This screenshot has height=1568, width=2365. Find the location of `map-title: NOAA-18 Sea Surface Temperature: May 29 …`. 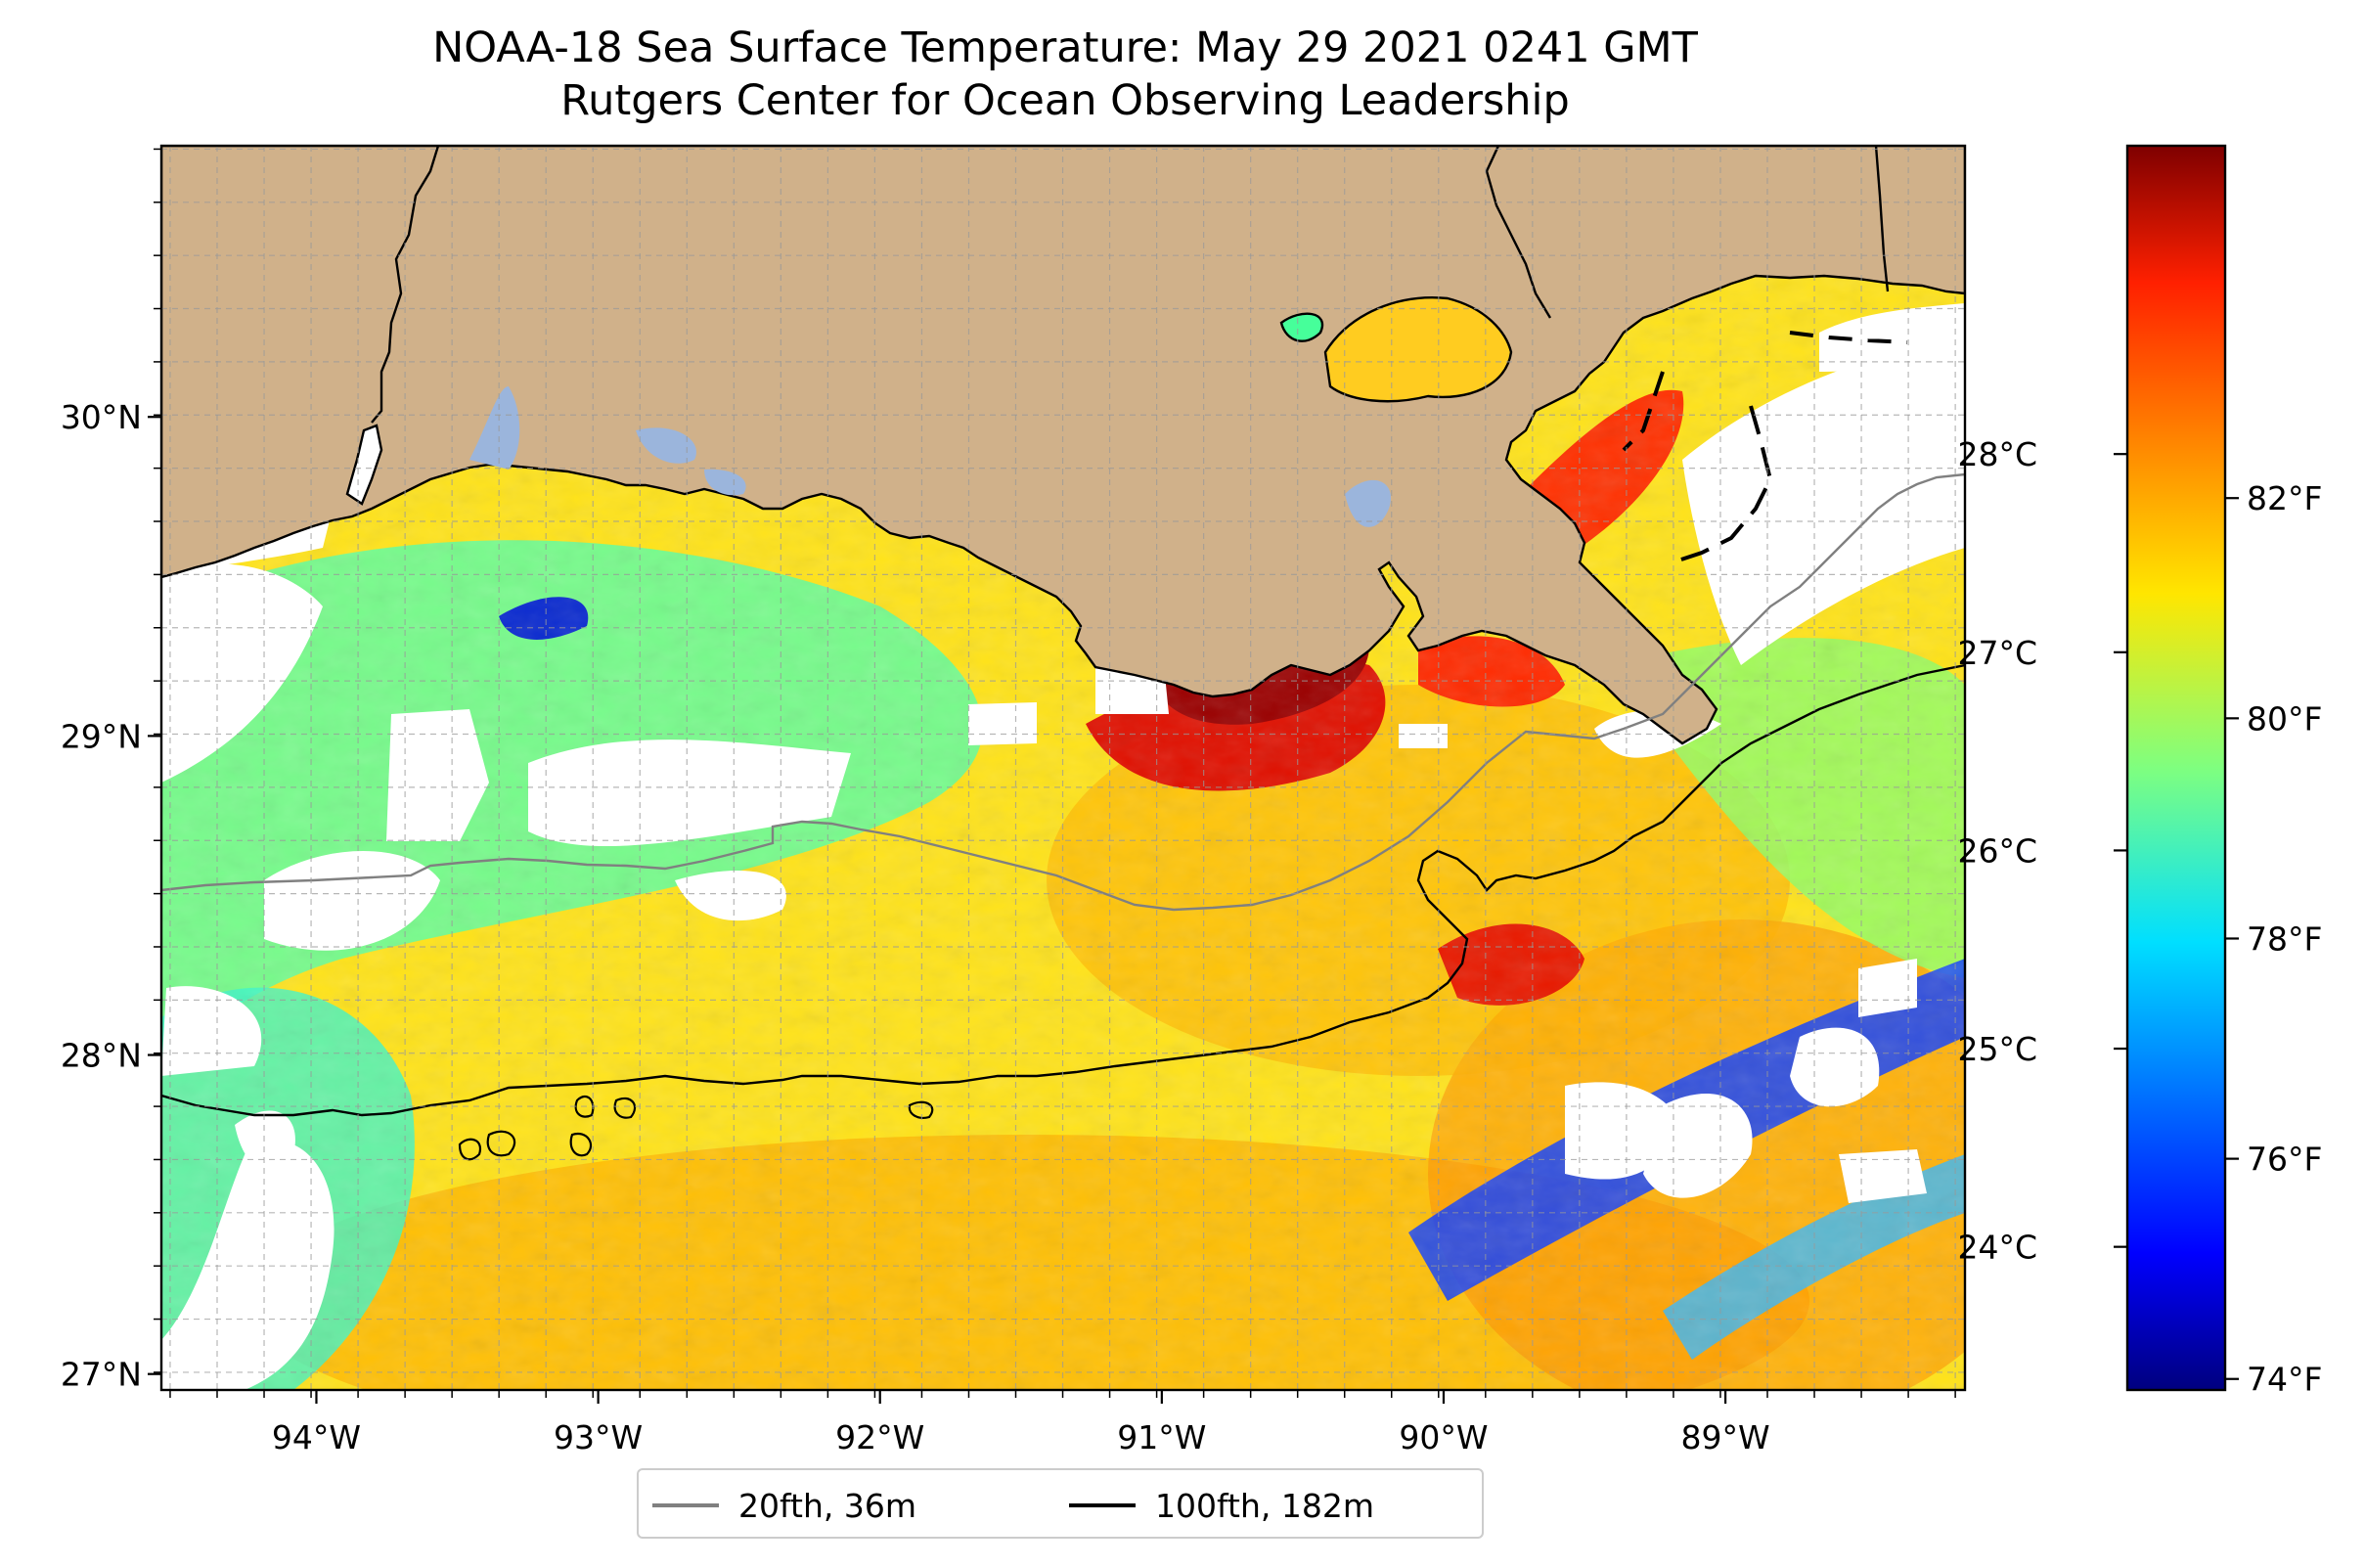

map-title: NOAA-18 Sea Surface Temperature: May 29 … is located at coordinates (1065, 47).